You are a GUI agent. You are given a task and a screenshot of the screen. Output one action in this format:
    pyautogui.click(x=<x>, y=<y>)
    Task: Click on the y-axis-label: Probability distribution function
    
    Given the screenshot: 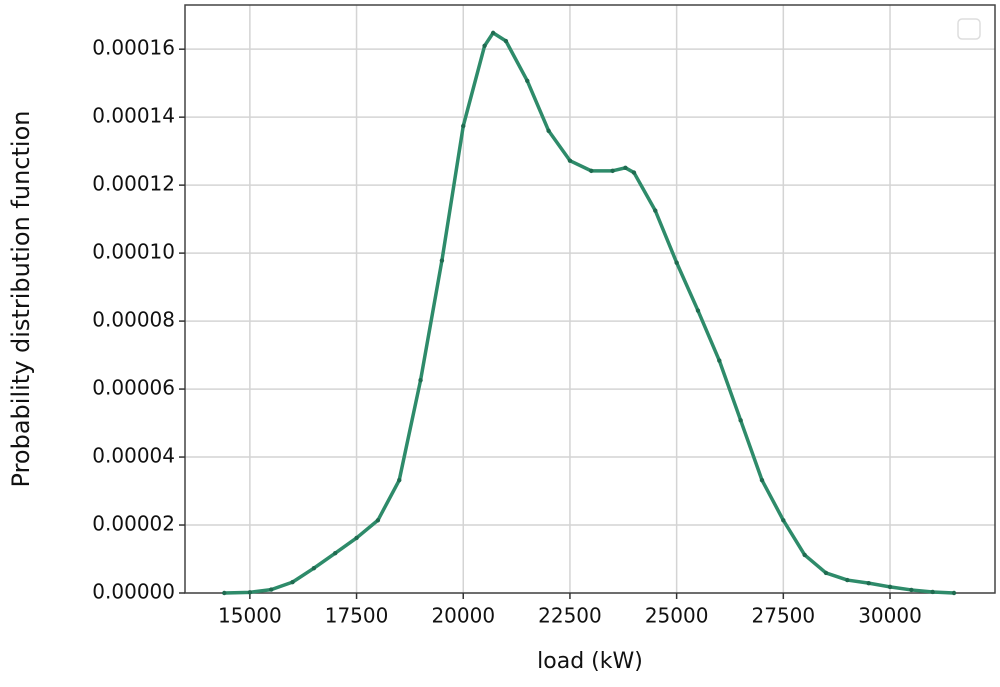 What is the action you would take?
    pyautogui.click(x=21, y=299)
    